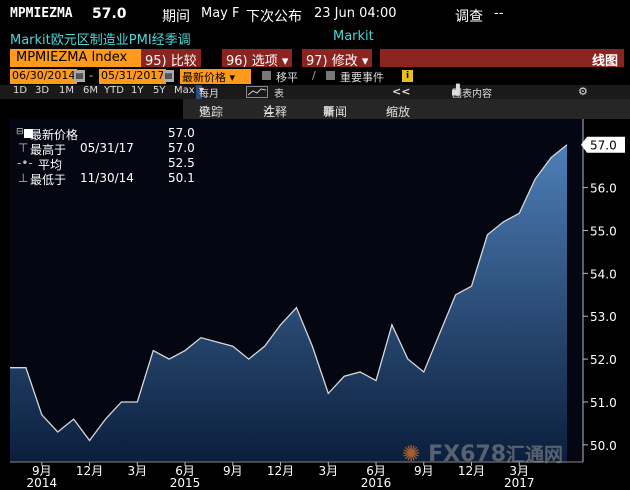 The image size is (630, 490). I want to click on legend-low-date: 11/30/14, so click(107, 178).